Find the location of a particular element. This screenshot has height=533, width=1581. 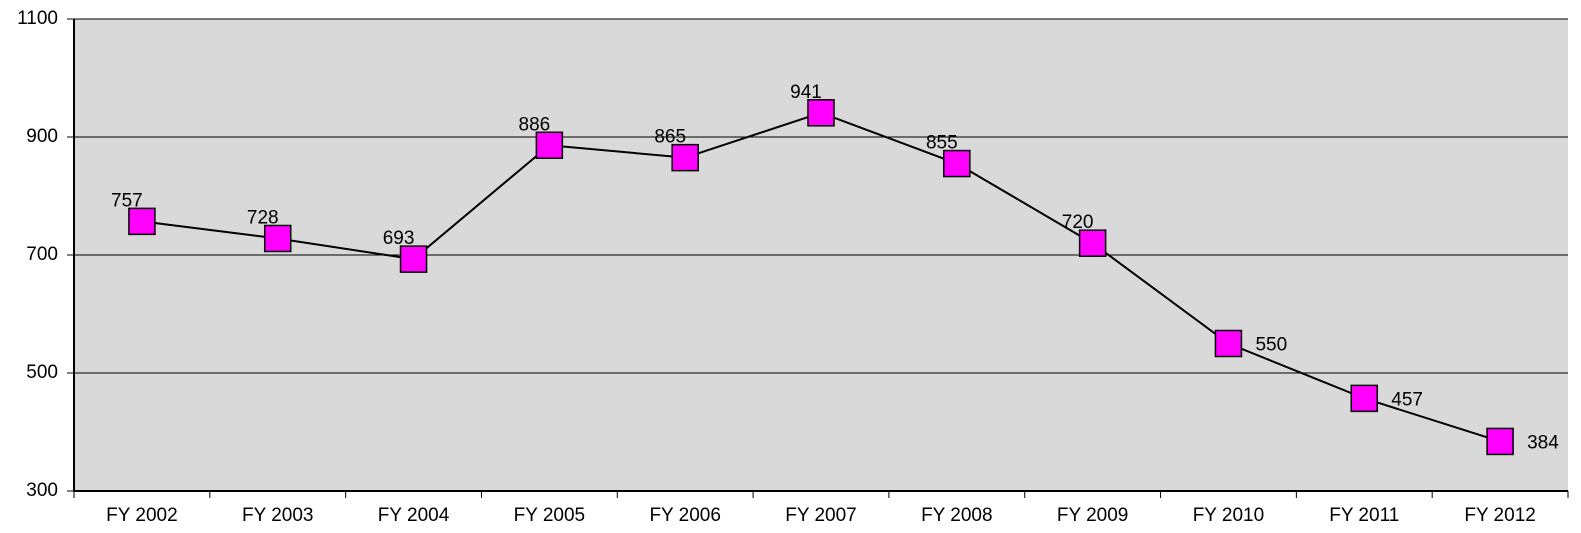

data-label: 384 is located at coordinates (1543, 442).